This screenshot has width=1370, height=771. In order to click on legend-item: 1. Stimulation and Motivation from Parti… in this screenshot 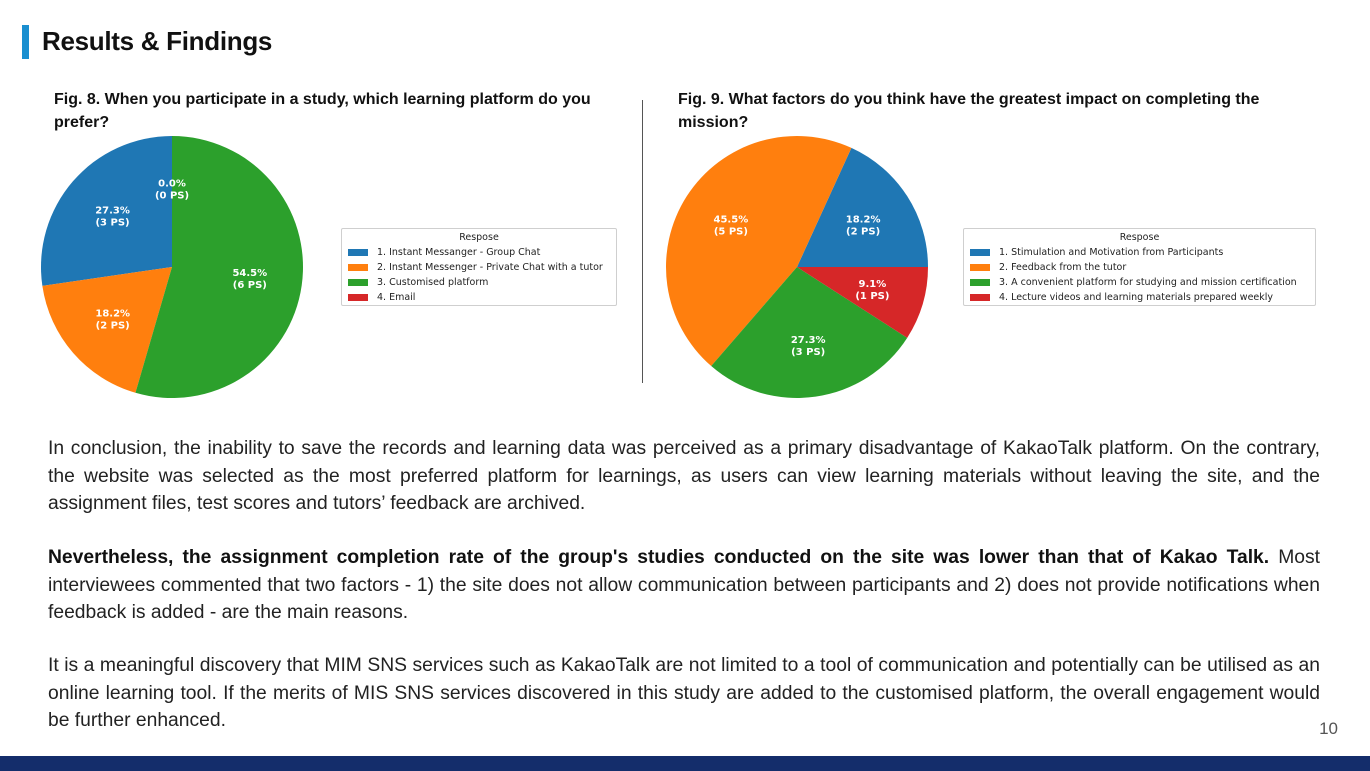, I will do `click(1139, 252)`.